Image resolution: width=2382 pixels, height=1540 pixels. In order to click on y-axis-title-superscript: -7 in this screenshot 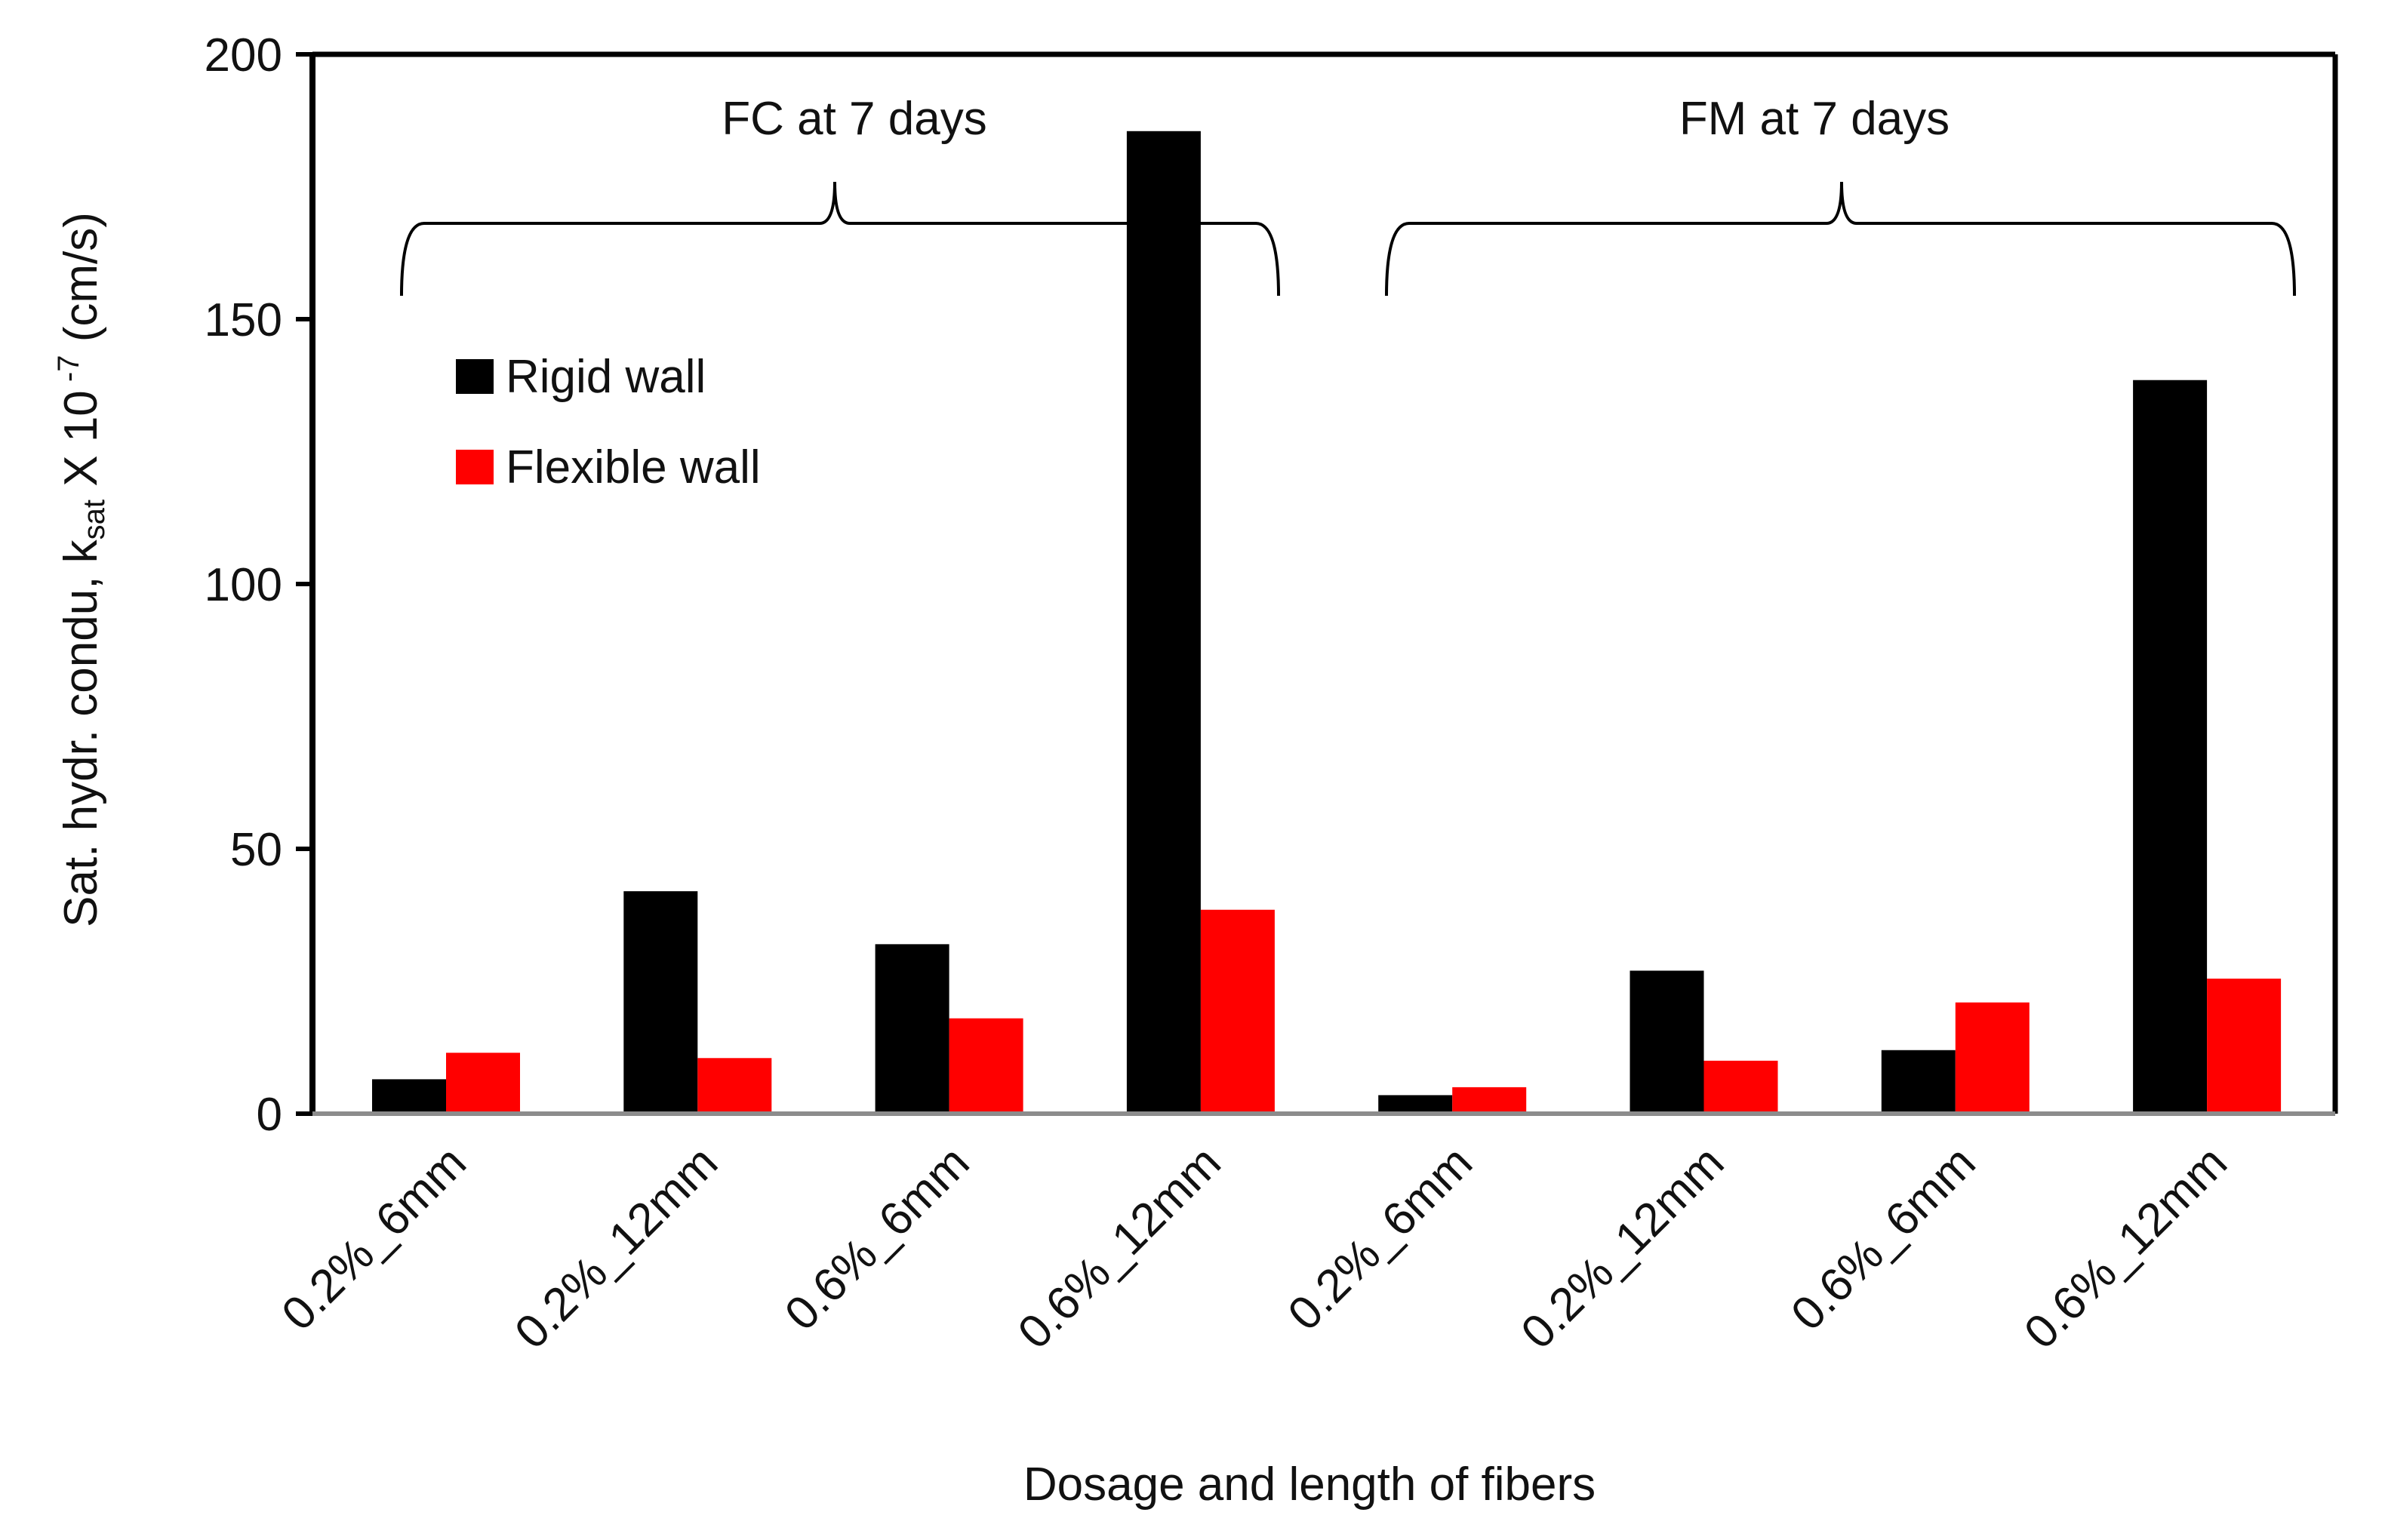, I will do `click(68, 373)`.